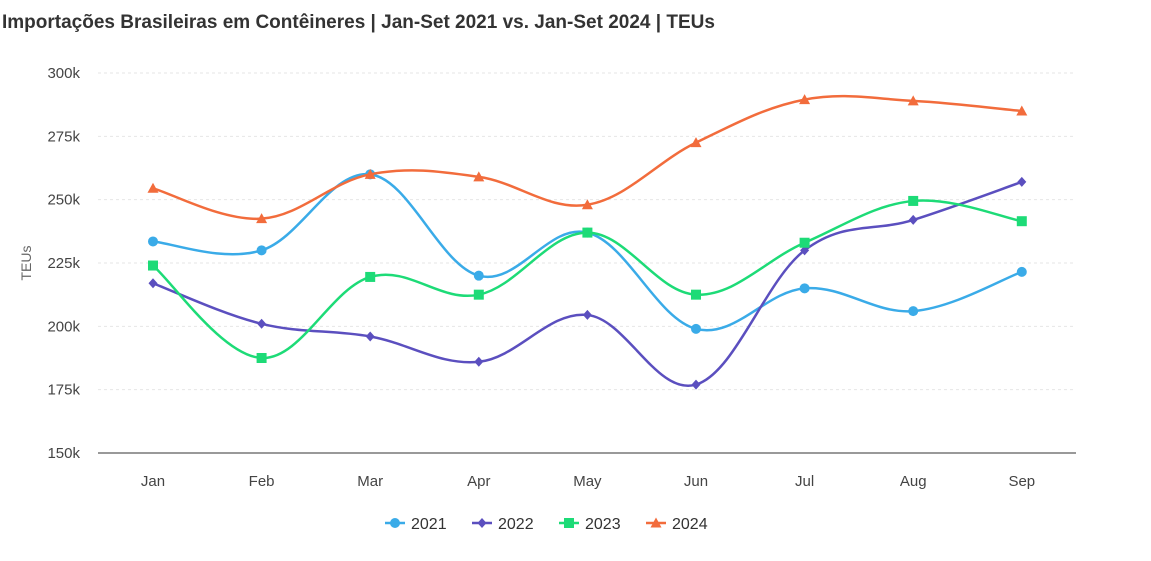 The image size is (1151, 561). Describe the element at coordinates (262, 481) in the screenshot. I see `x-tick-label: Feb` at that location.